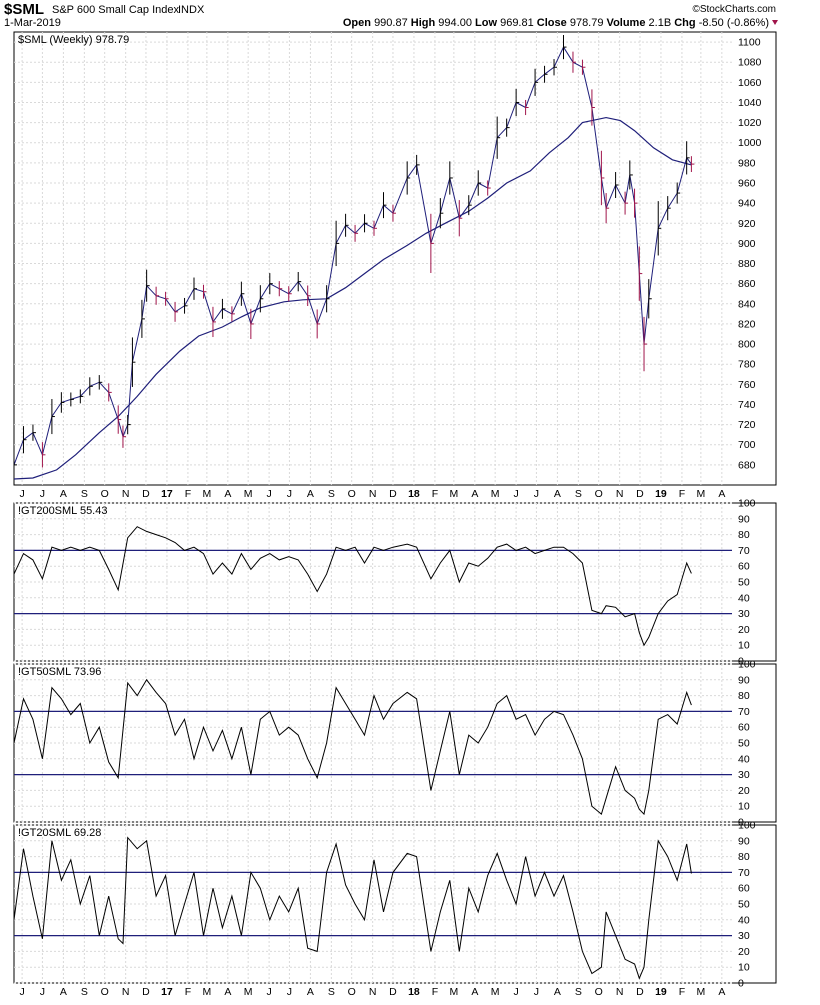 This screenshot has height=1005, width=820. What do you see at coordinates (167, 992) in the screenshot?
I see `x-tick-label: 17` at bounding box center [167, 992].